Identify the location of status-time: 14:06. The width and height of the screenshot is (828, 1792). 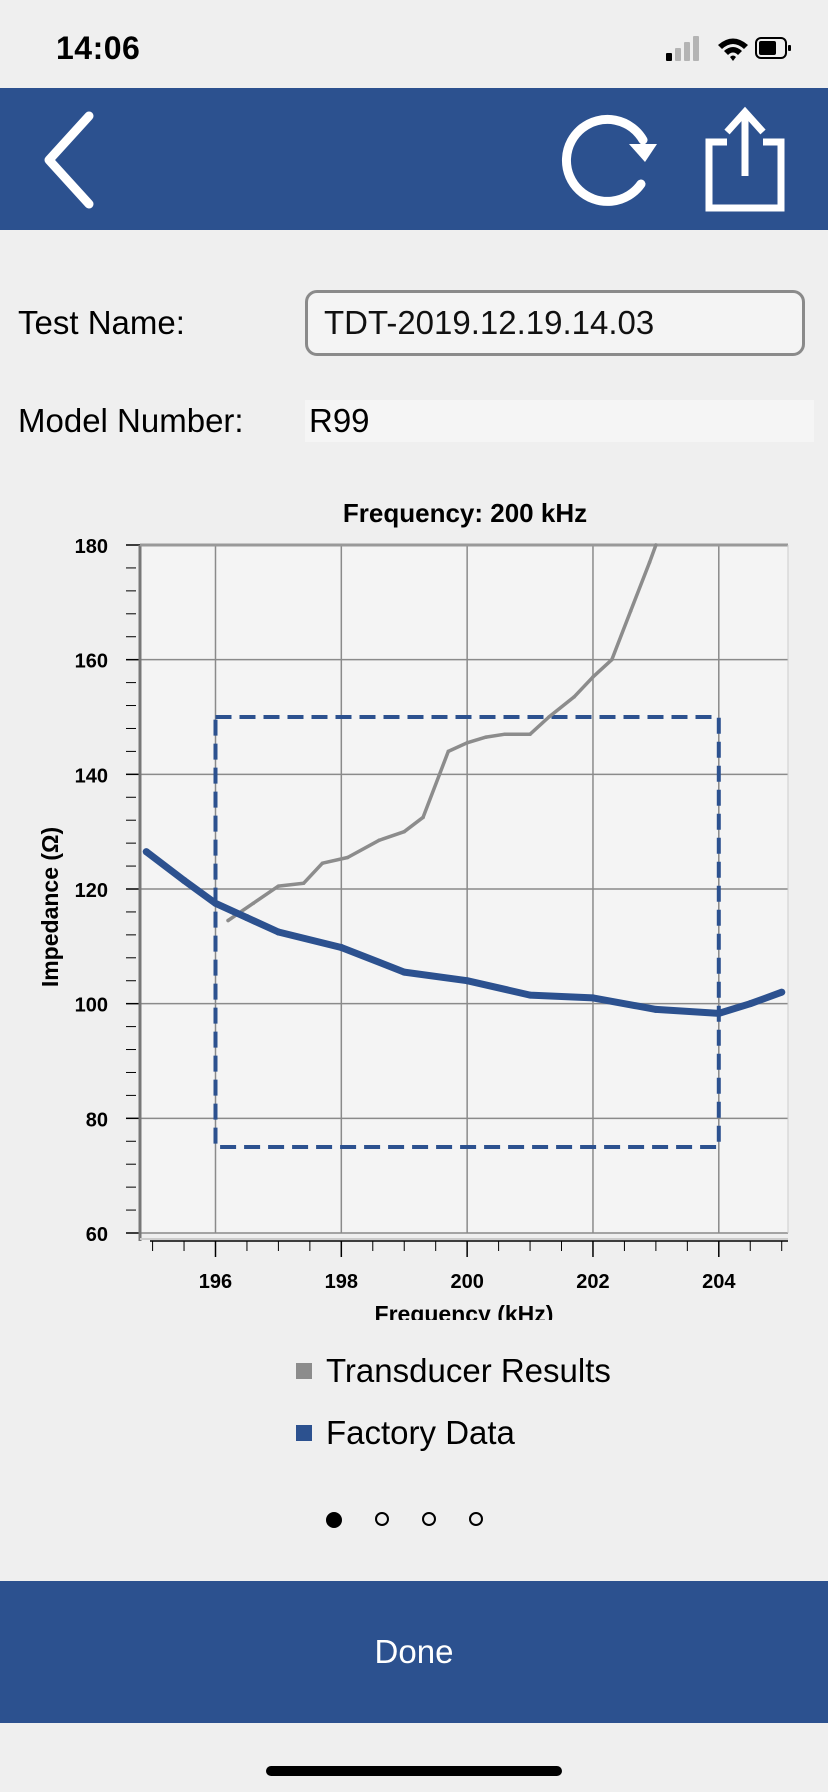
(98, 48).